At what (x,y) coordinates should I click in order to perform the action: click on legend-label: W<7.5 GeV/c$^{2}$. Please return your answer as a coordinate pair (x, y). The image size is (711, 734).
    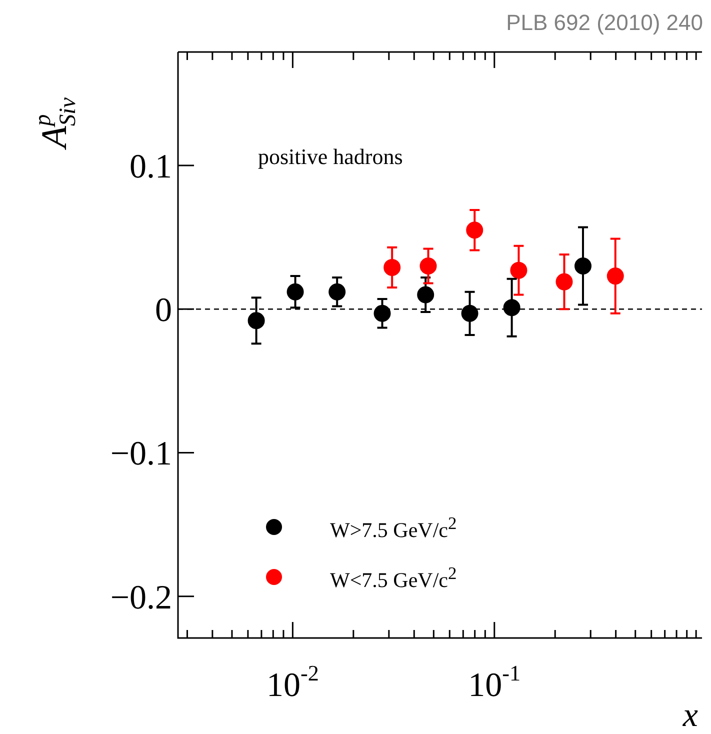
    Looking at the image, I should click on (393, 577).